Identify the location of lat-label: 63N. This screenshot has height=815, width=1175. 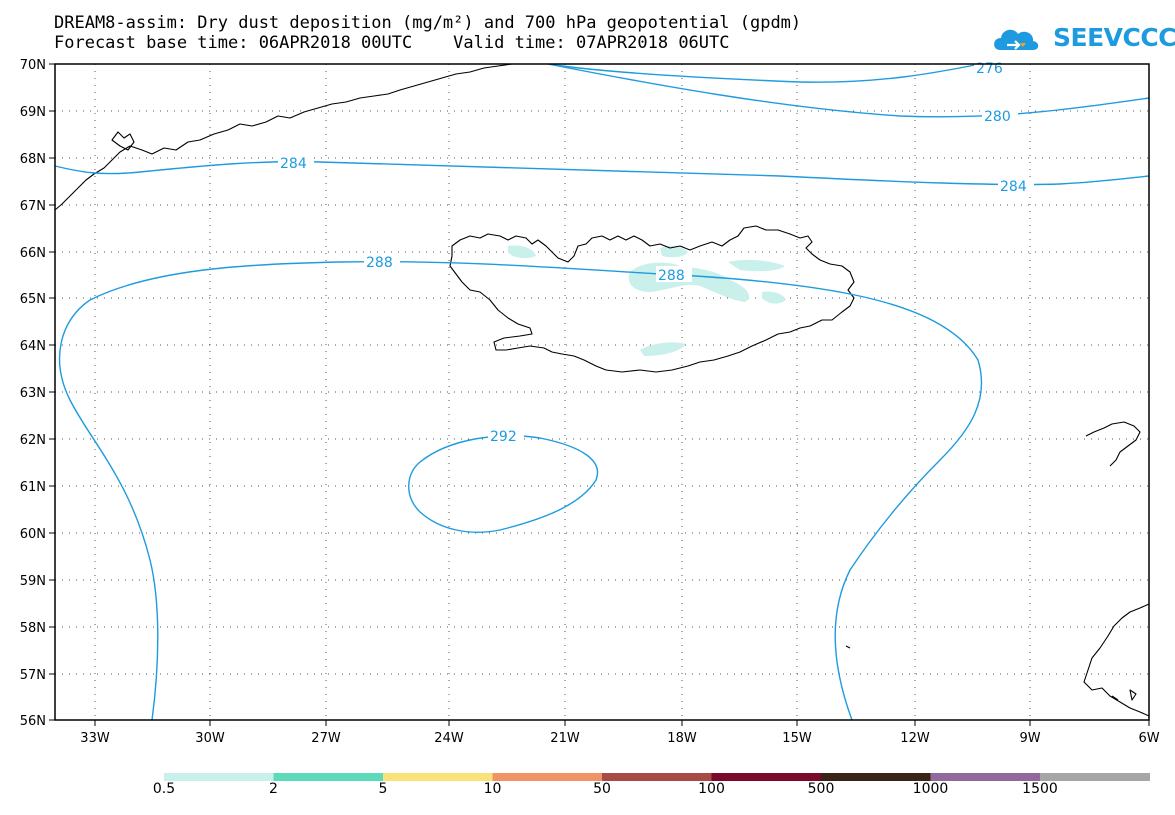
(33, 393).